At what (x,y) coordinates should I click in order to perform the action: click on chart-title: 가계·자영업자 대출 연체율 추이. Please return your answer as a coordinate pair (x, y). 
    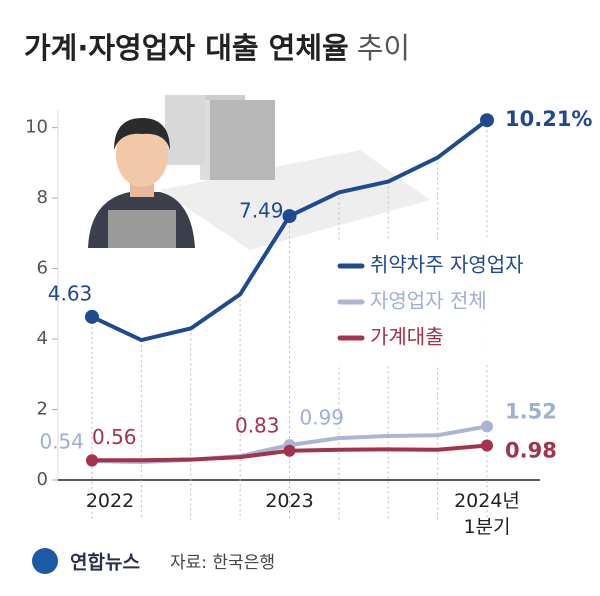
    Looking at the image, I should click on (217, 48).